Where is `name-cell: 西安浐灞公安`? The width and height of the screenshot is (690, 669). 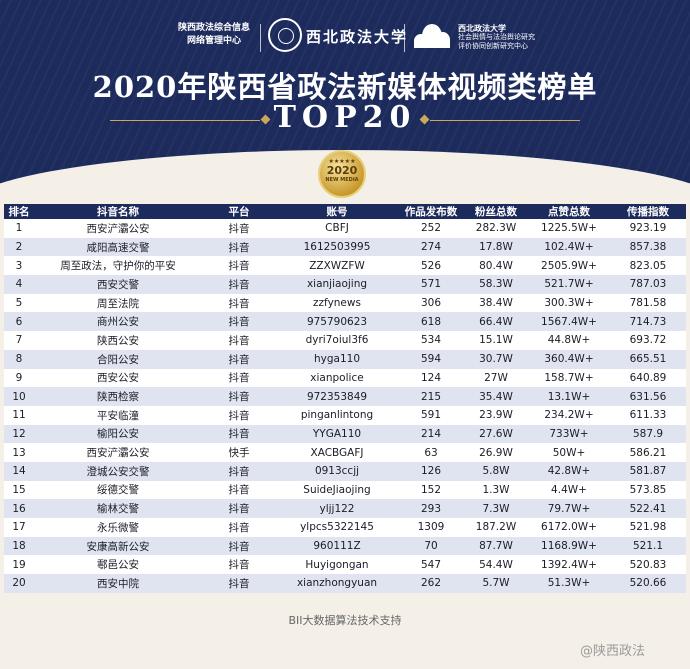
name-cell: 西安浐灞公安 is located at coordinates (118, 228).